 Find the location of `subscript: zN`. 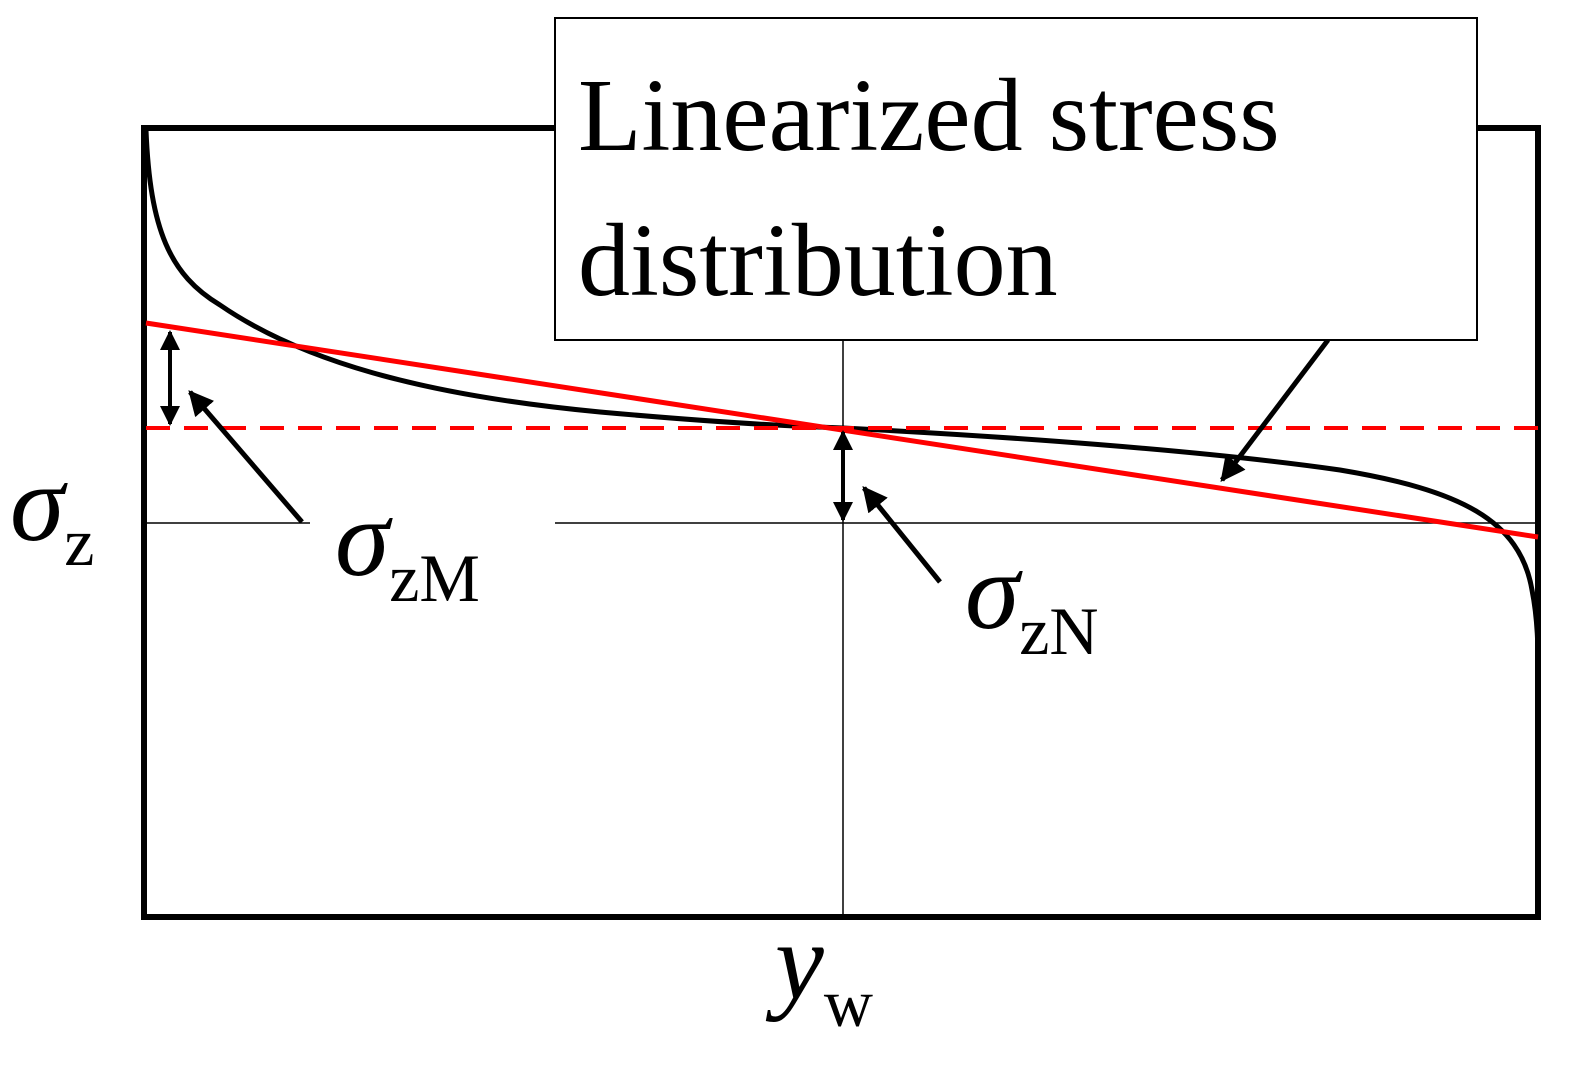

subscript: zN is located at coordinates (1058, 631).